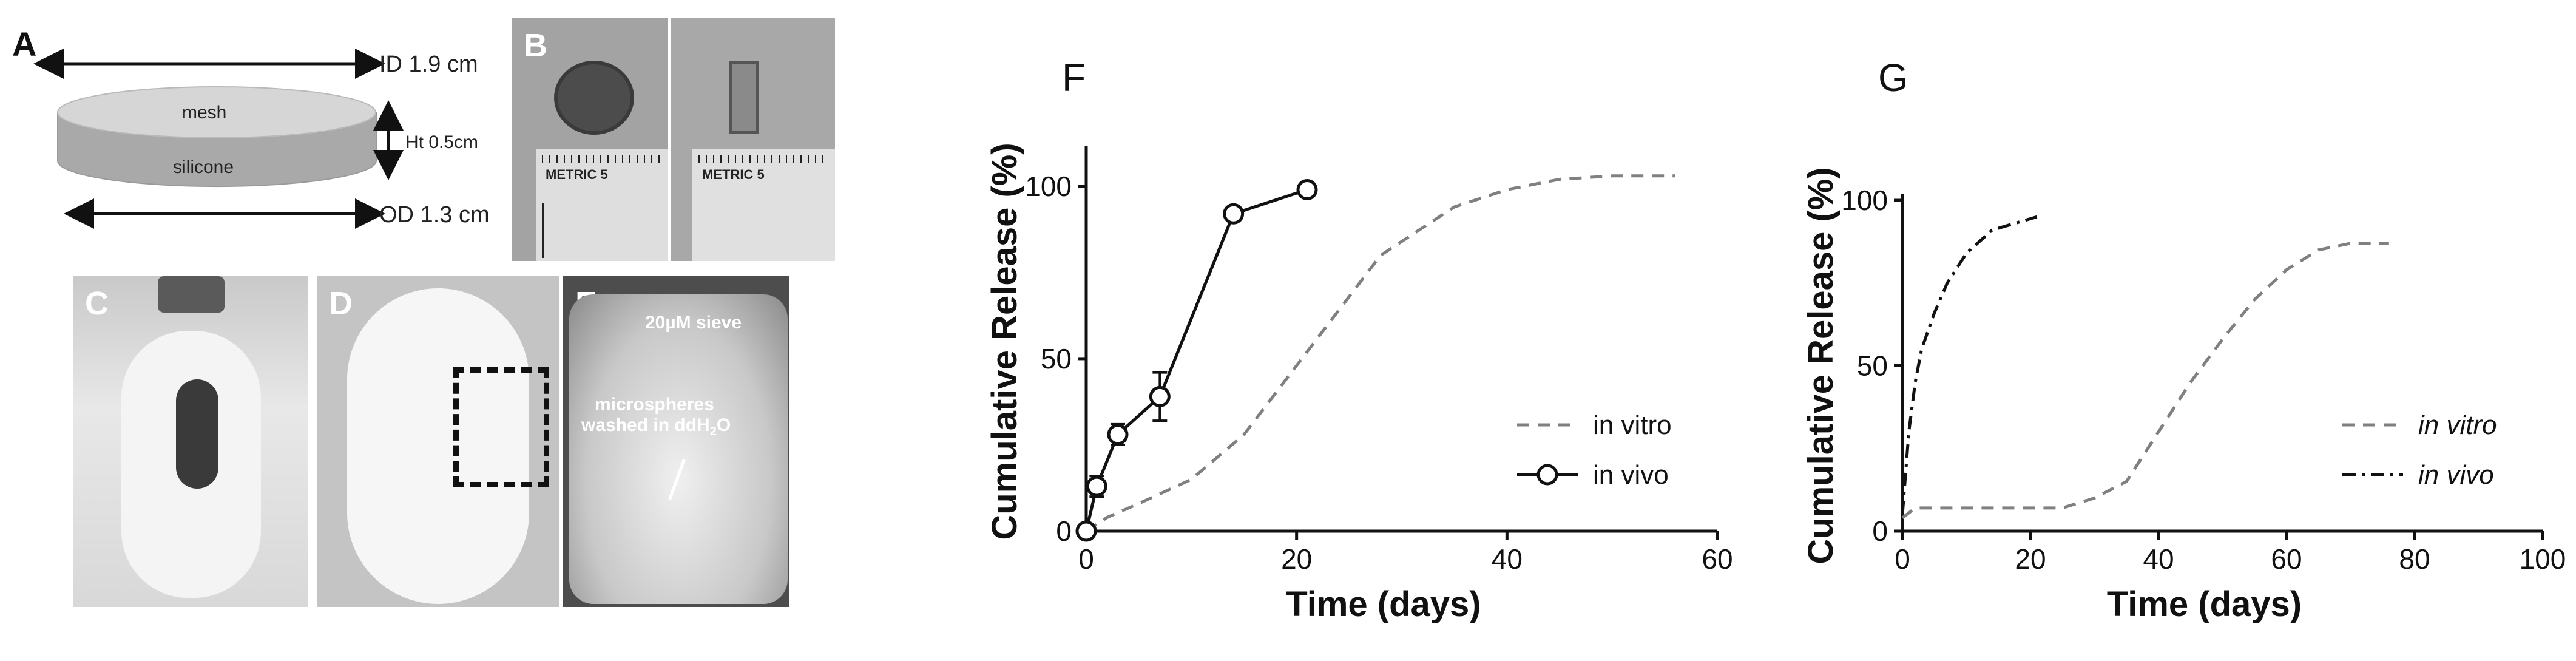 The image size is (2576, 661). What do you see at coordinates (594, 98) in the screenshot?
I see `device-top-view` at bounding box center [594, 98].